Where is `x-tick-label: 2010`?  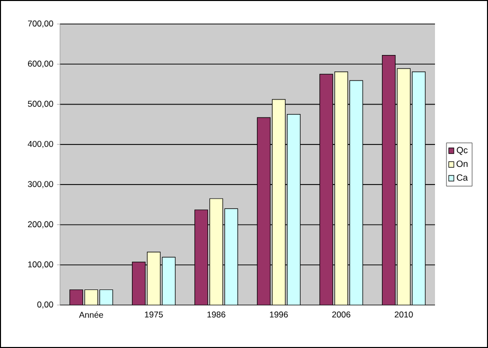
x-tick-label: 2010 is located at coordinates (403, 315).